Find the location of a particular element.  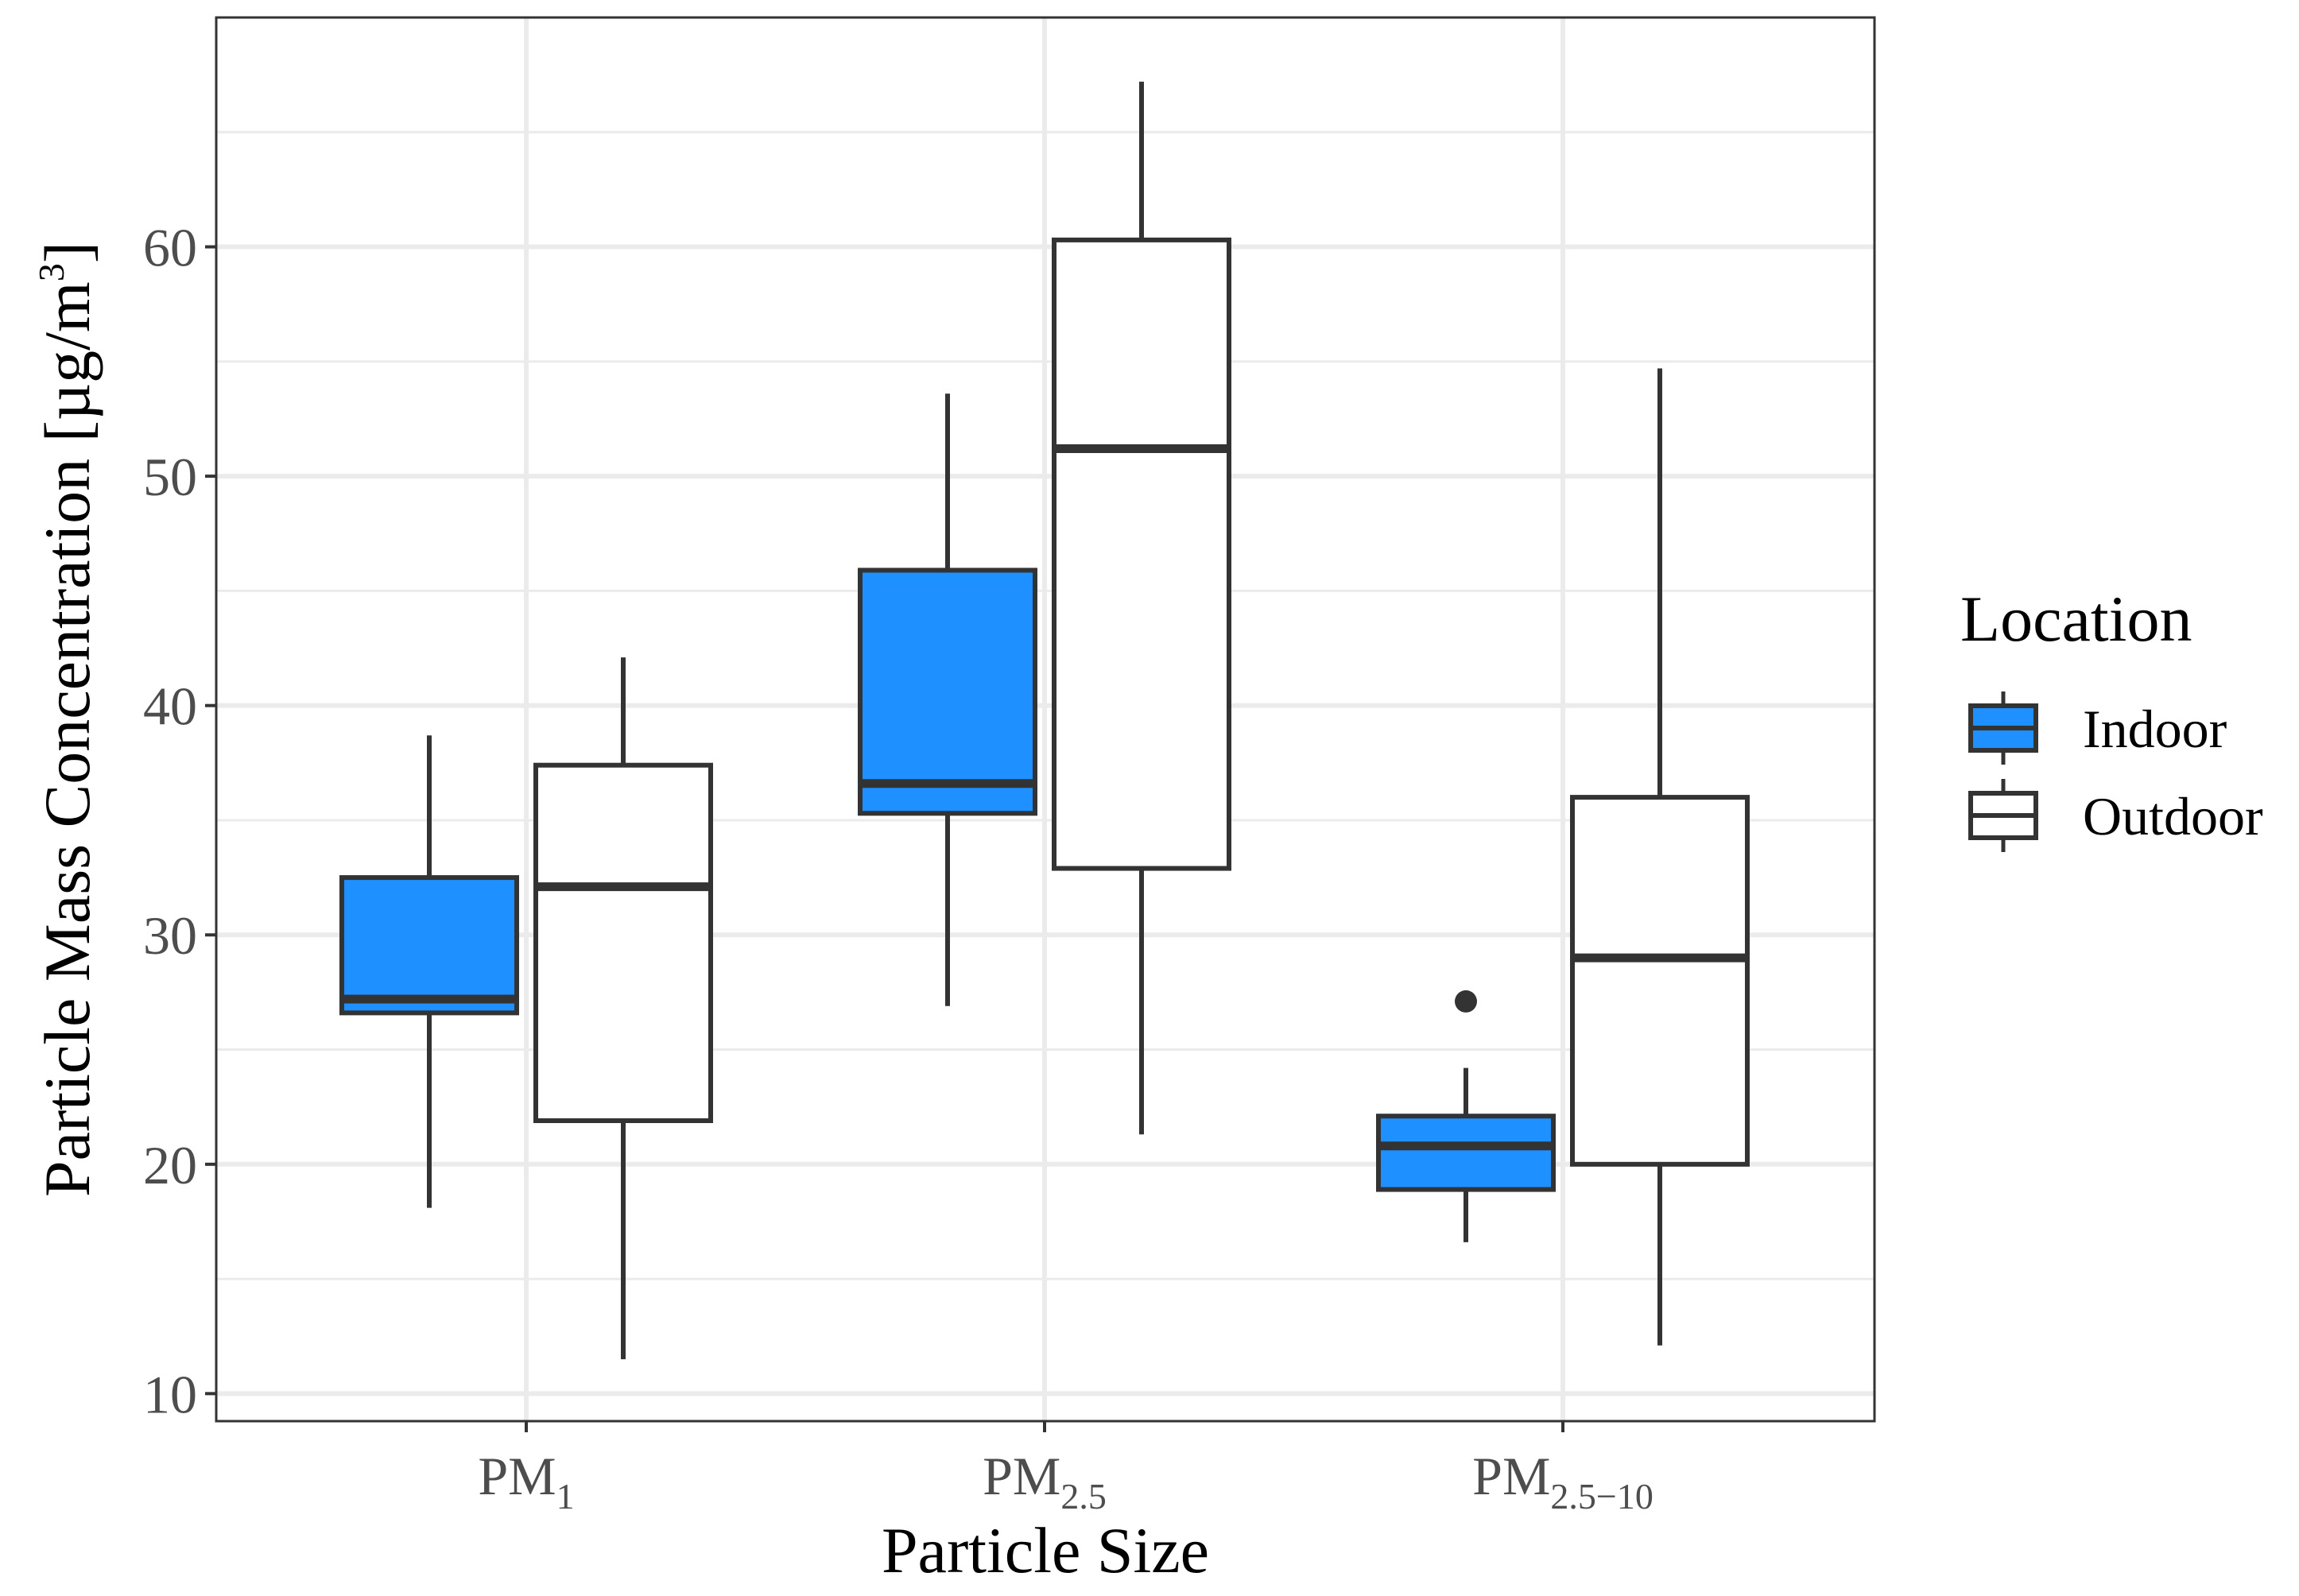

legend-items: Indoor Outdoor is located at coordinates (2115, 771).